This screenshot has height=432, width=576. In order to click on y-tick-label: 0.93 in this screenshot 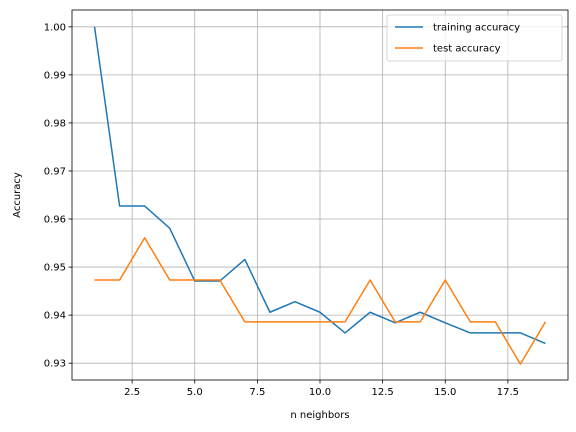, I will do `click(55, 364)`.